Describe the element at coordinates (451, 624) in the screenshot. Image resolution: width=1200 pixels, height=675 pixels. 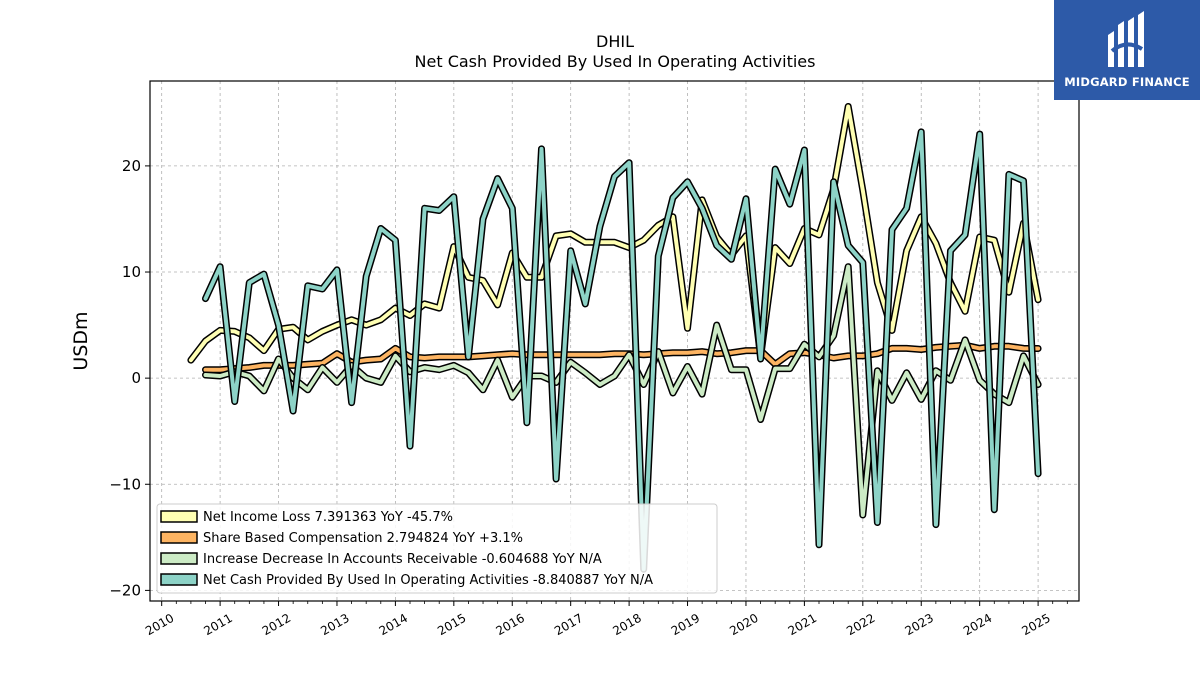
I see `x-tick-label: 2015` at that location.